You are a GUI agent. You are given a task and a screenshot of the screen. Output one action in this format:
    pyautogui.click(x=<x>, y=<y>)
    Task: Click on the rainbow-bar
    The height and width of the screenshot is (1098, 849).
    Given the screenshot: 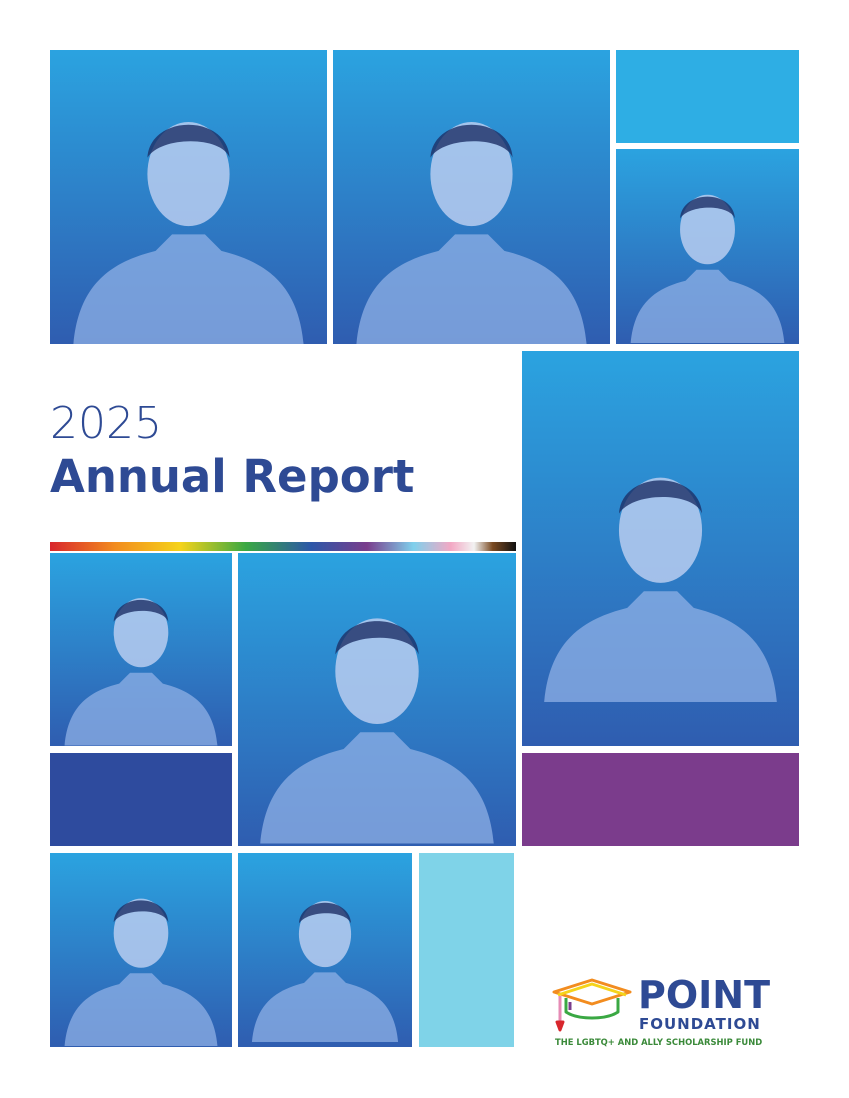 What is the action you would take?
    pyautogui.click(x=283, y=546)
    